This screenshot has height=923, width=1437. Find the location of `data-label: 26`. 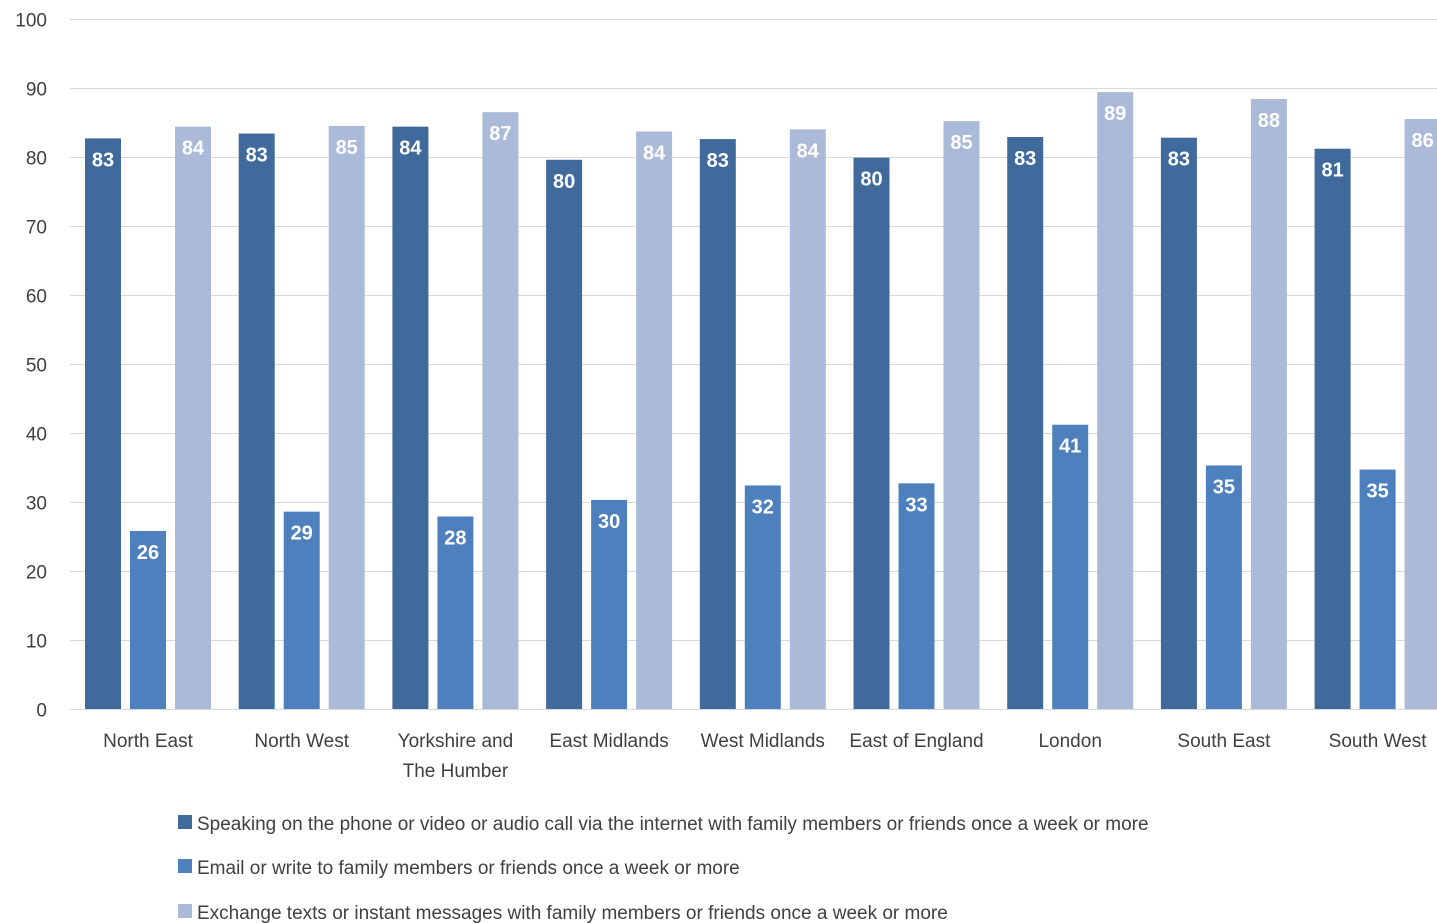

data-label: 26 is located at coordinates (148, 553).